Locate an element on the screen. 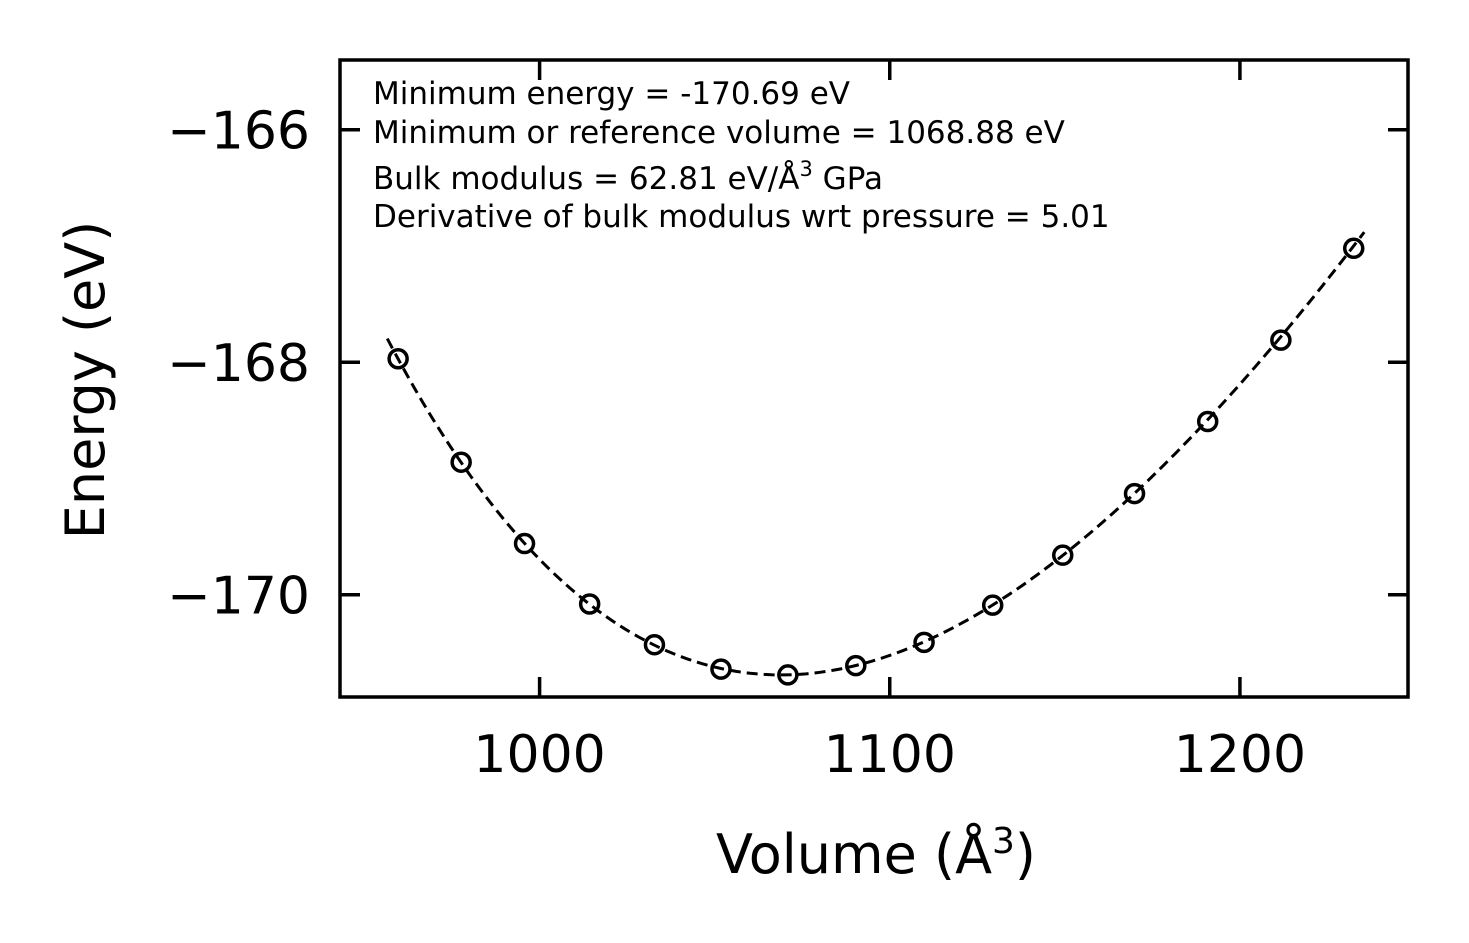 The width and height of the screenshot is (1469, 943). annotation-bulk-modulus-text: Bulk modulus = 62.81 eV/Å is located at coordinates (586, 179).